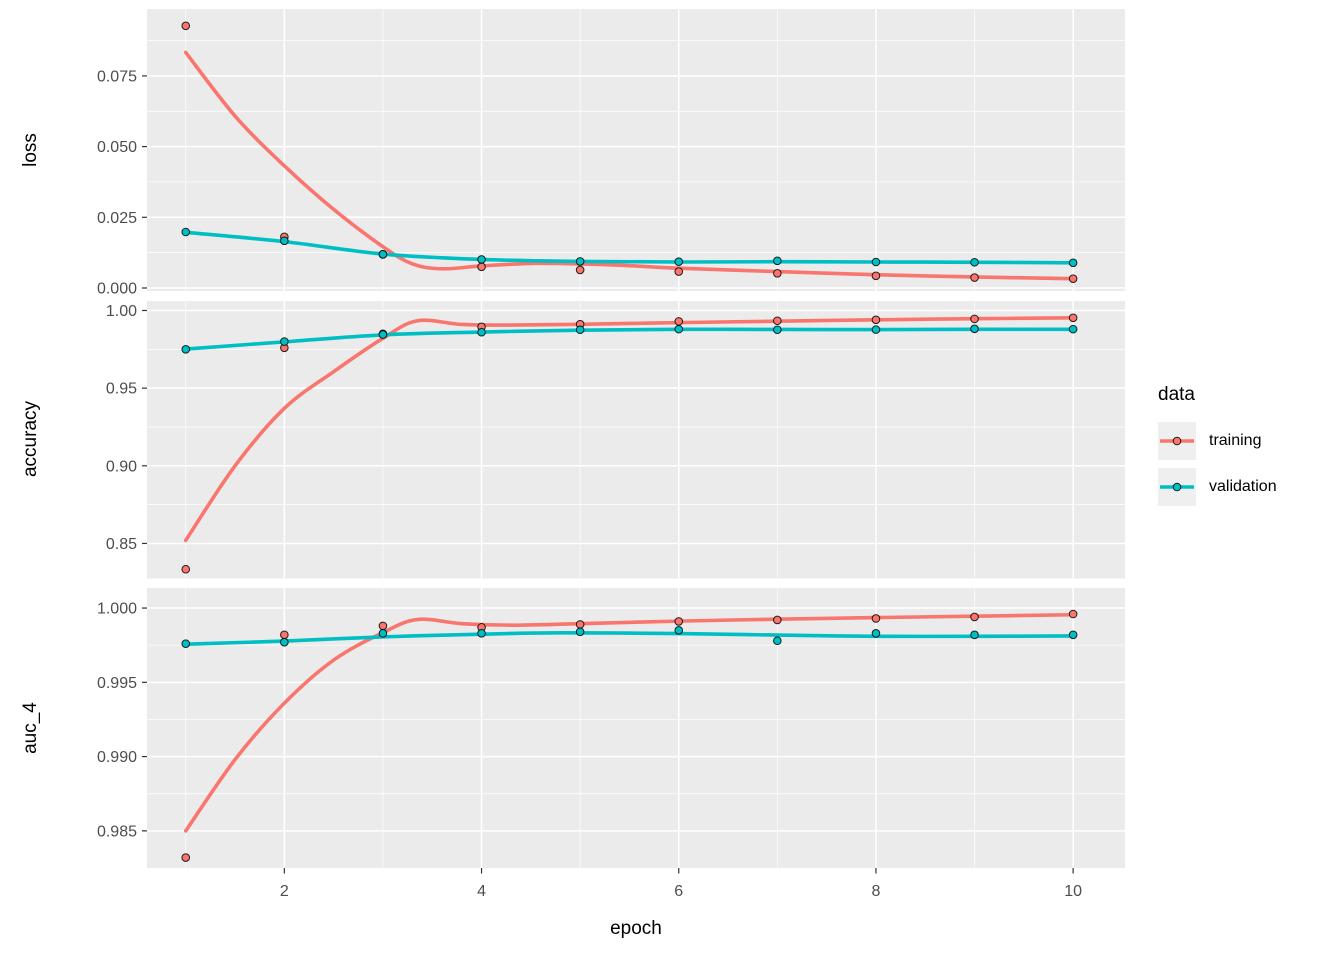 The height and width of the screenshot is (960, 1344). I want to click on legend-item-training: training, so click(1248, 441).